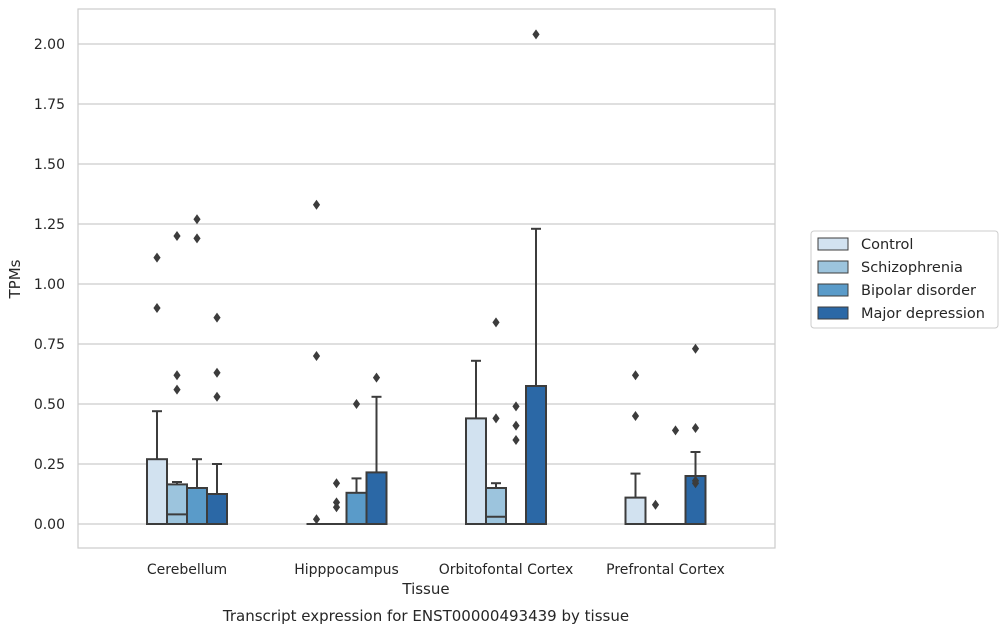 This screenshot has width=1007, height=634. I want to click on legend-label: Bipolar disorder, so click(918, 291).